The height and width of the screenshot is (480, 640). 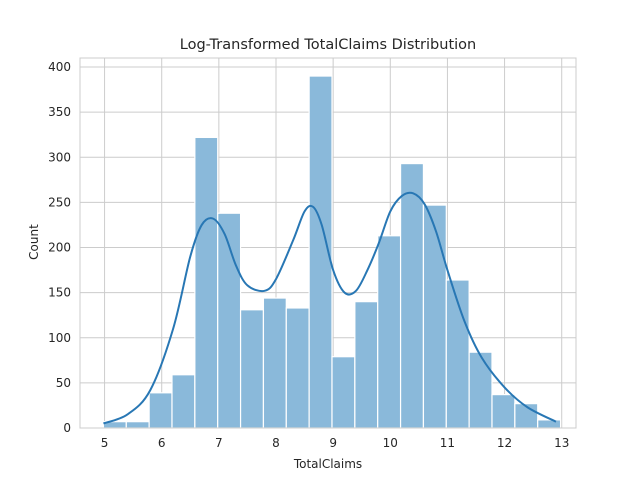 I want to click on y-tick-label-400: 400, so click(x=59, y=67).